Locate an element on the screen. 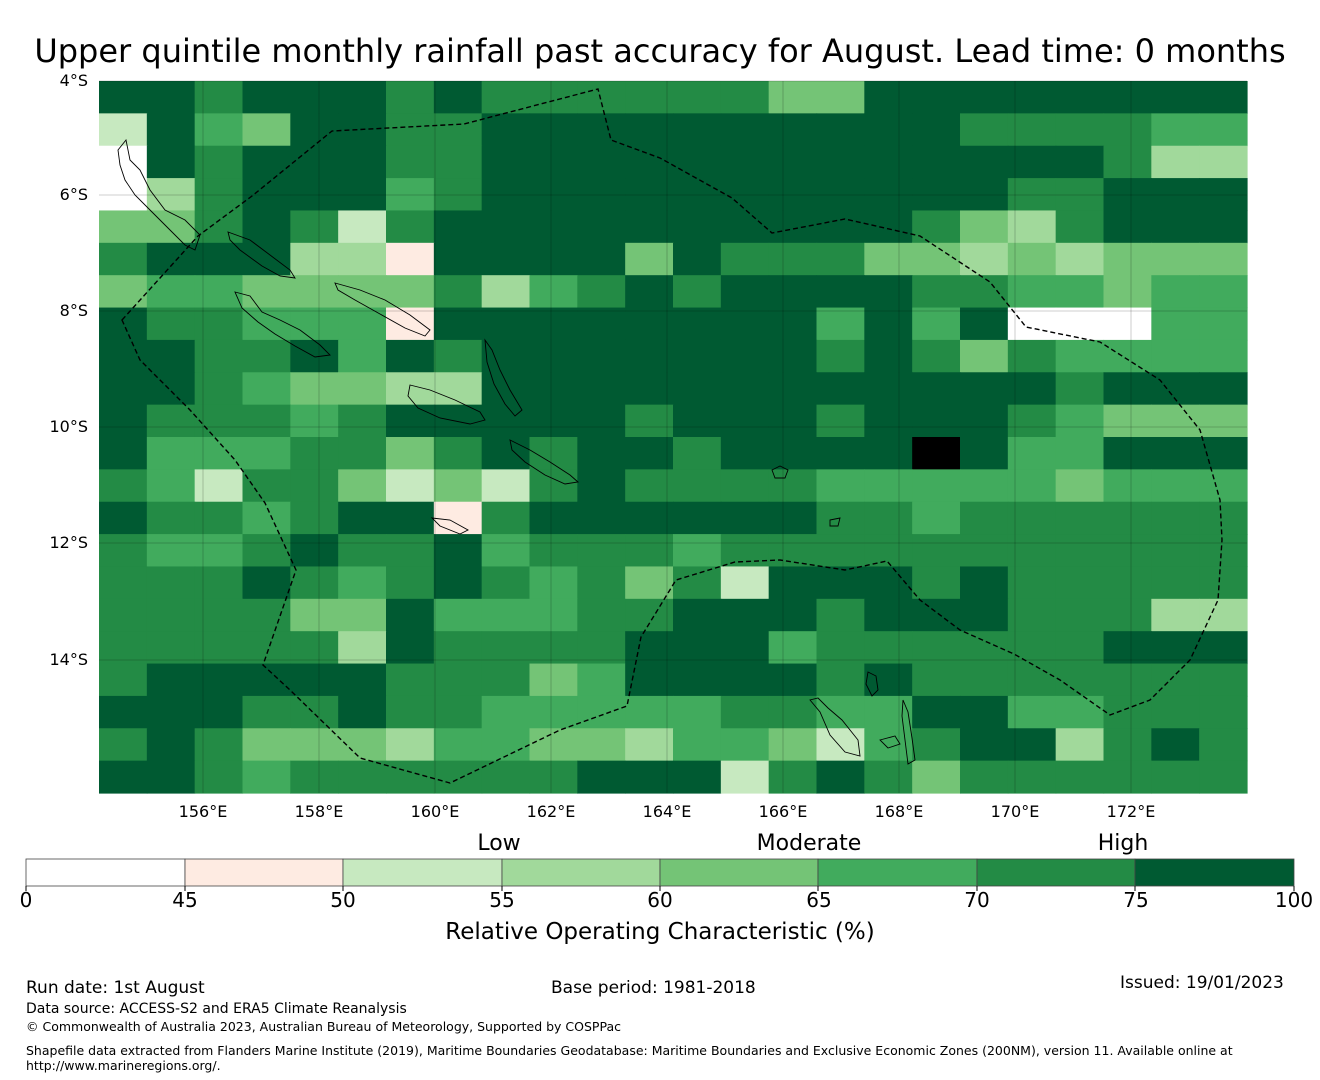  colorbar-bin is located at coordinates (1214, 872).